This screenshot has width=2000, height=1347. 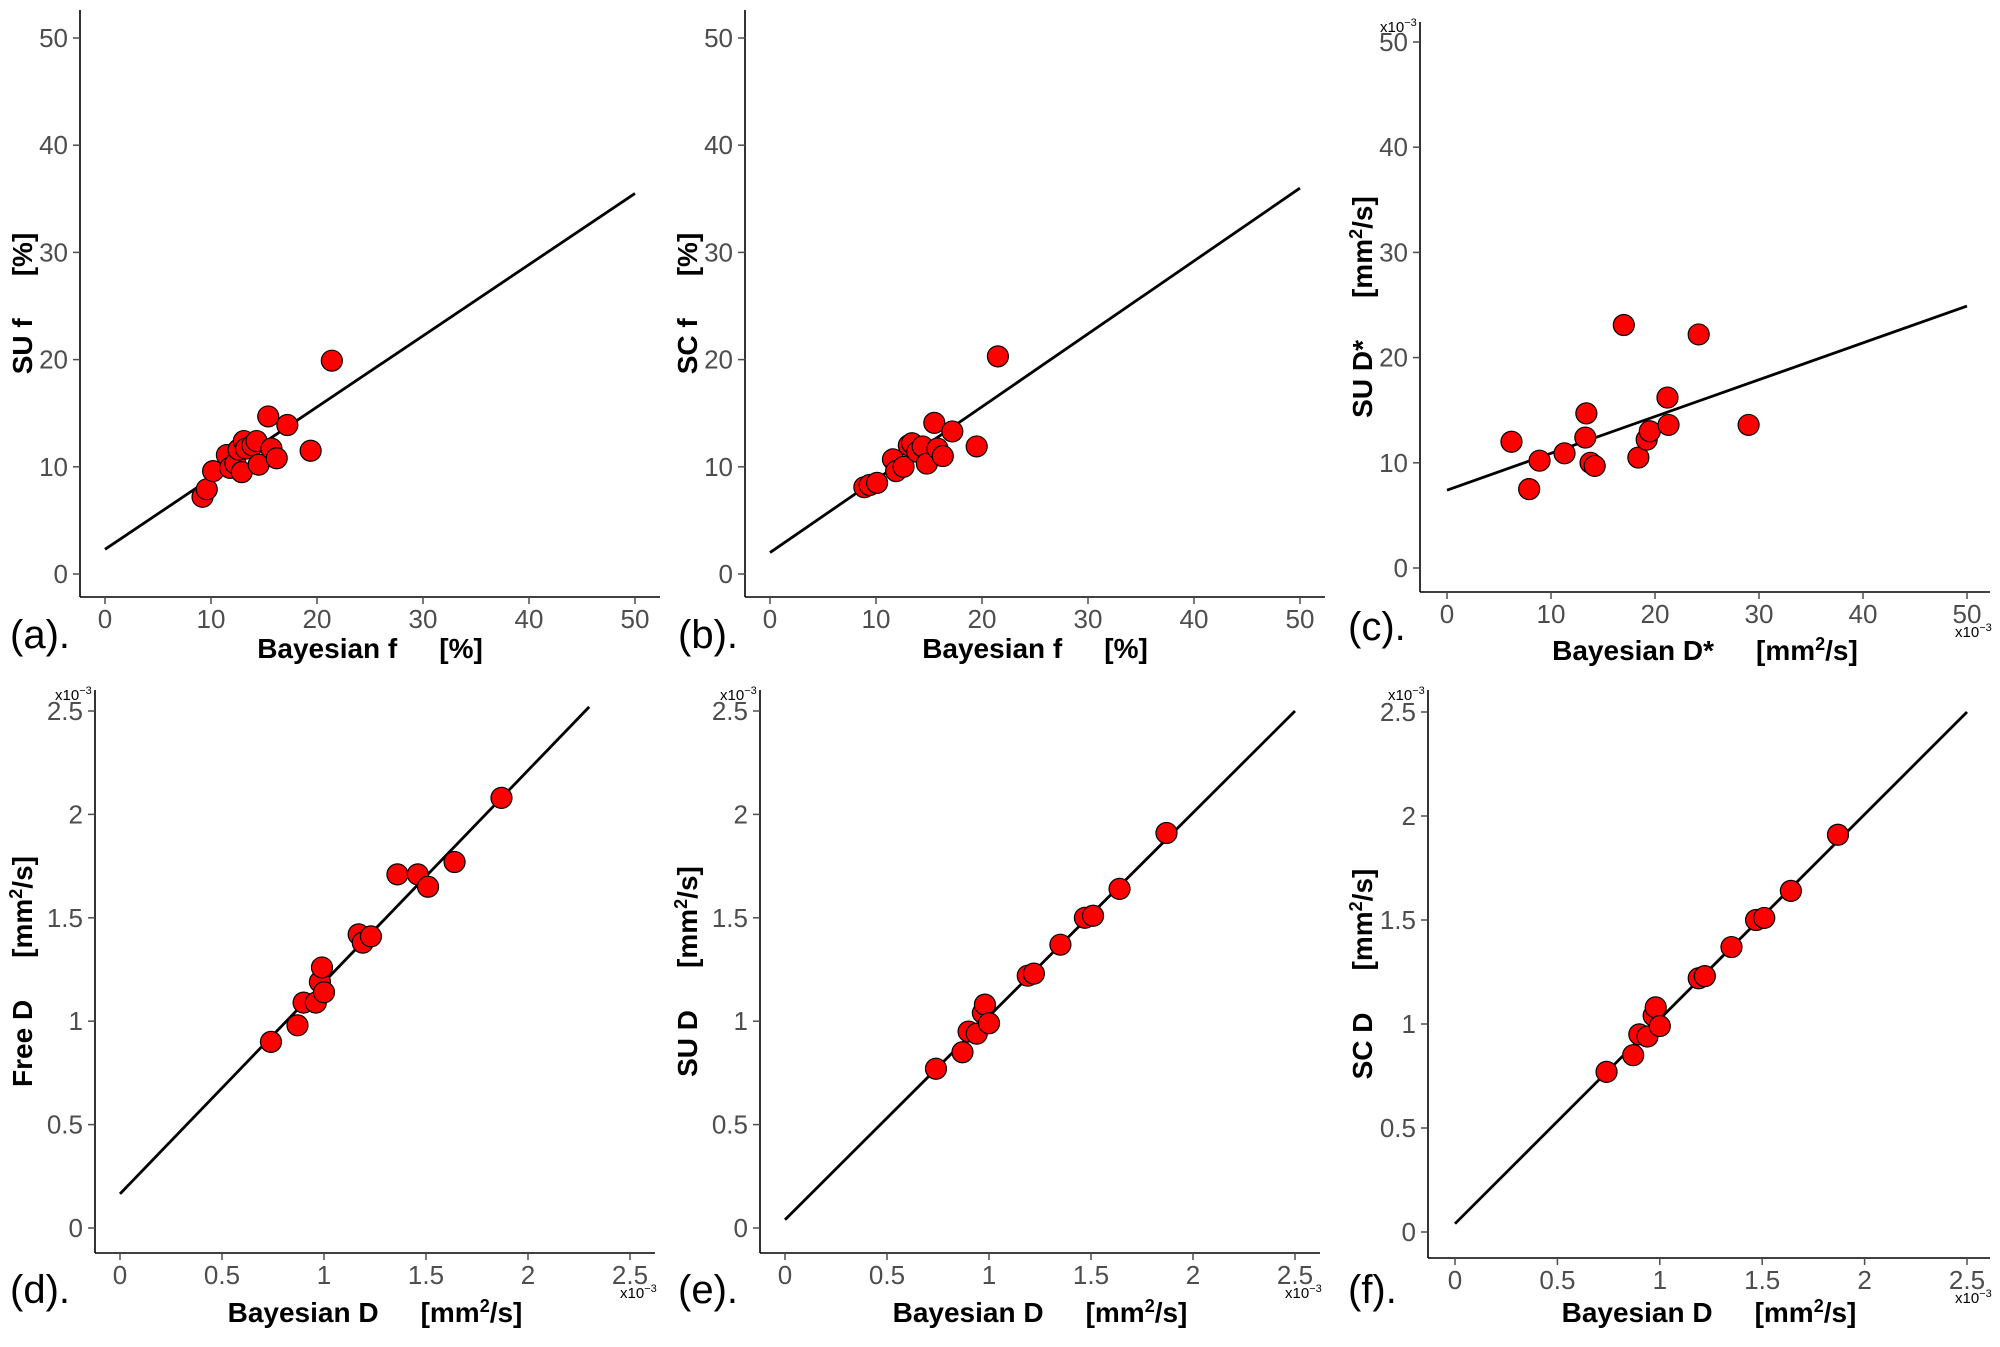 I want to click on y-tick-label: 10, so click(x=53, y=467).